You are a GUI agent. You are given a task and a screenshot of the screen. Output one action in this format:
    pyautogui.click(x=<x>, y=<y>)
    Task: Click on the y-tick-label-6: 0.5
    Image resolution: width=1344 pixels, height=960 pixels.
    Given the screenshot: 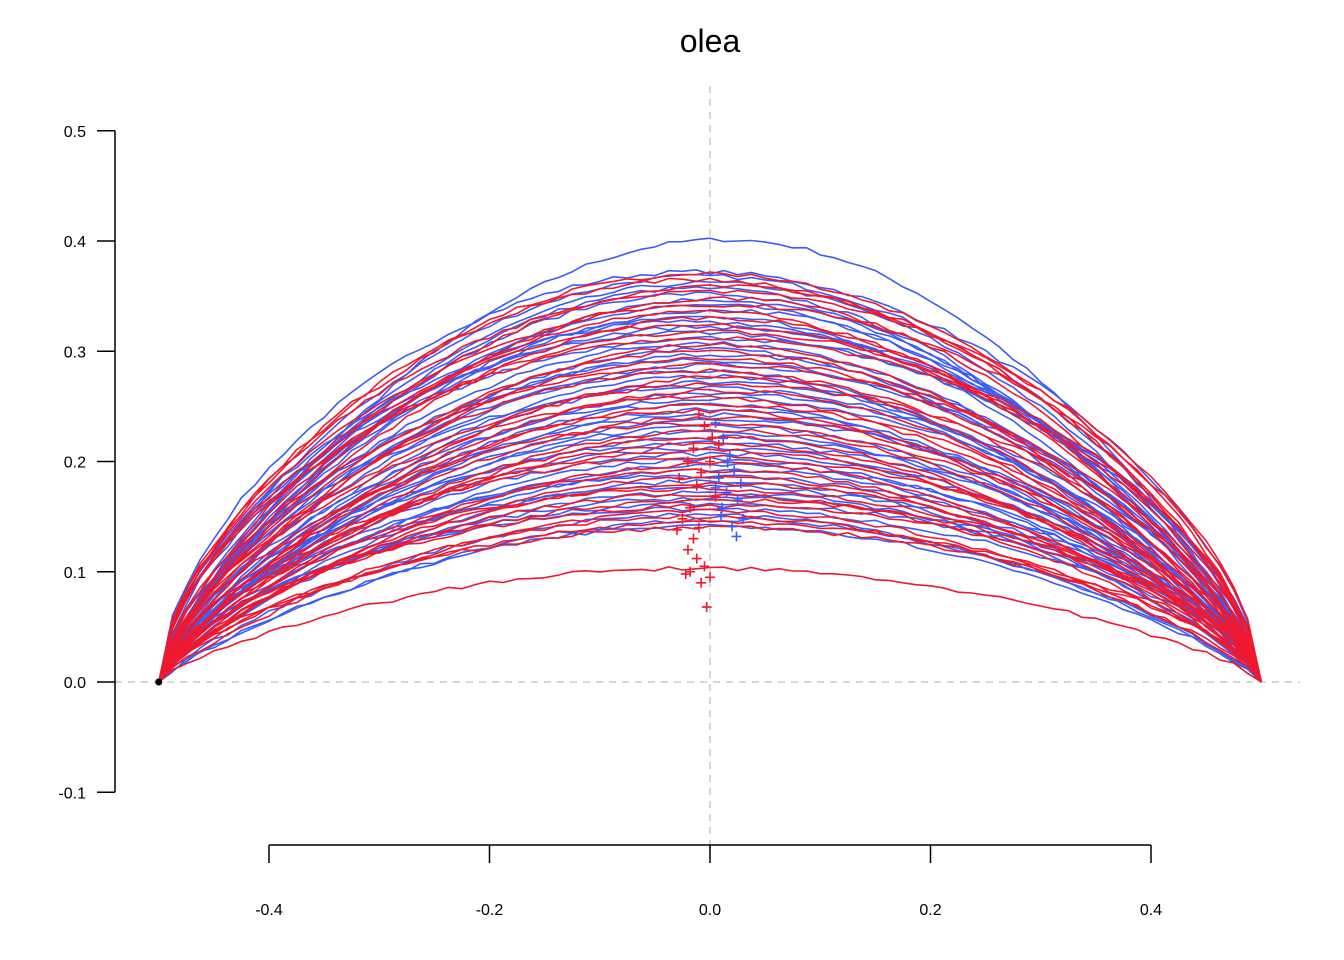 What is the action you would take?
    pyautogui.click(x=75, y=132)
    